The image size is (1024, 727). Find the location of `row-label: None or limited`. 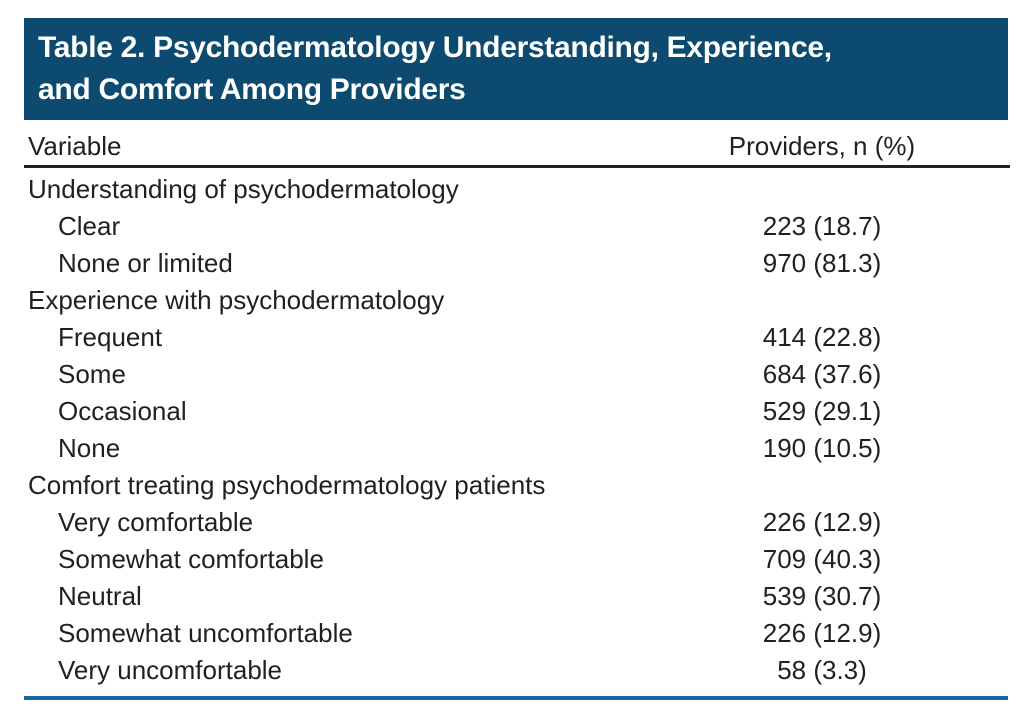

row-label: None or limited is located at coordinates (145, 263).